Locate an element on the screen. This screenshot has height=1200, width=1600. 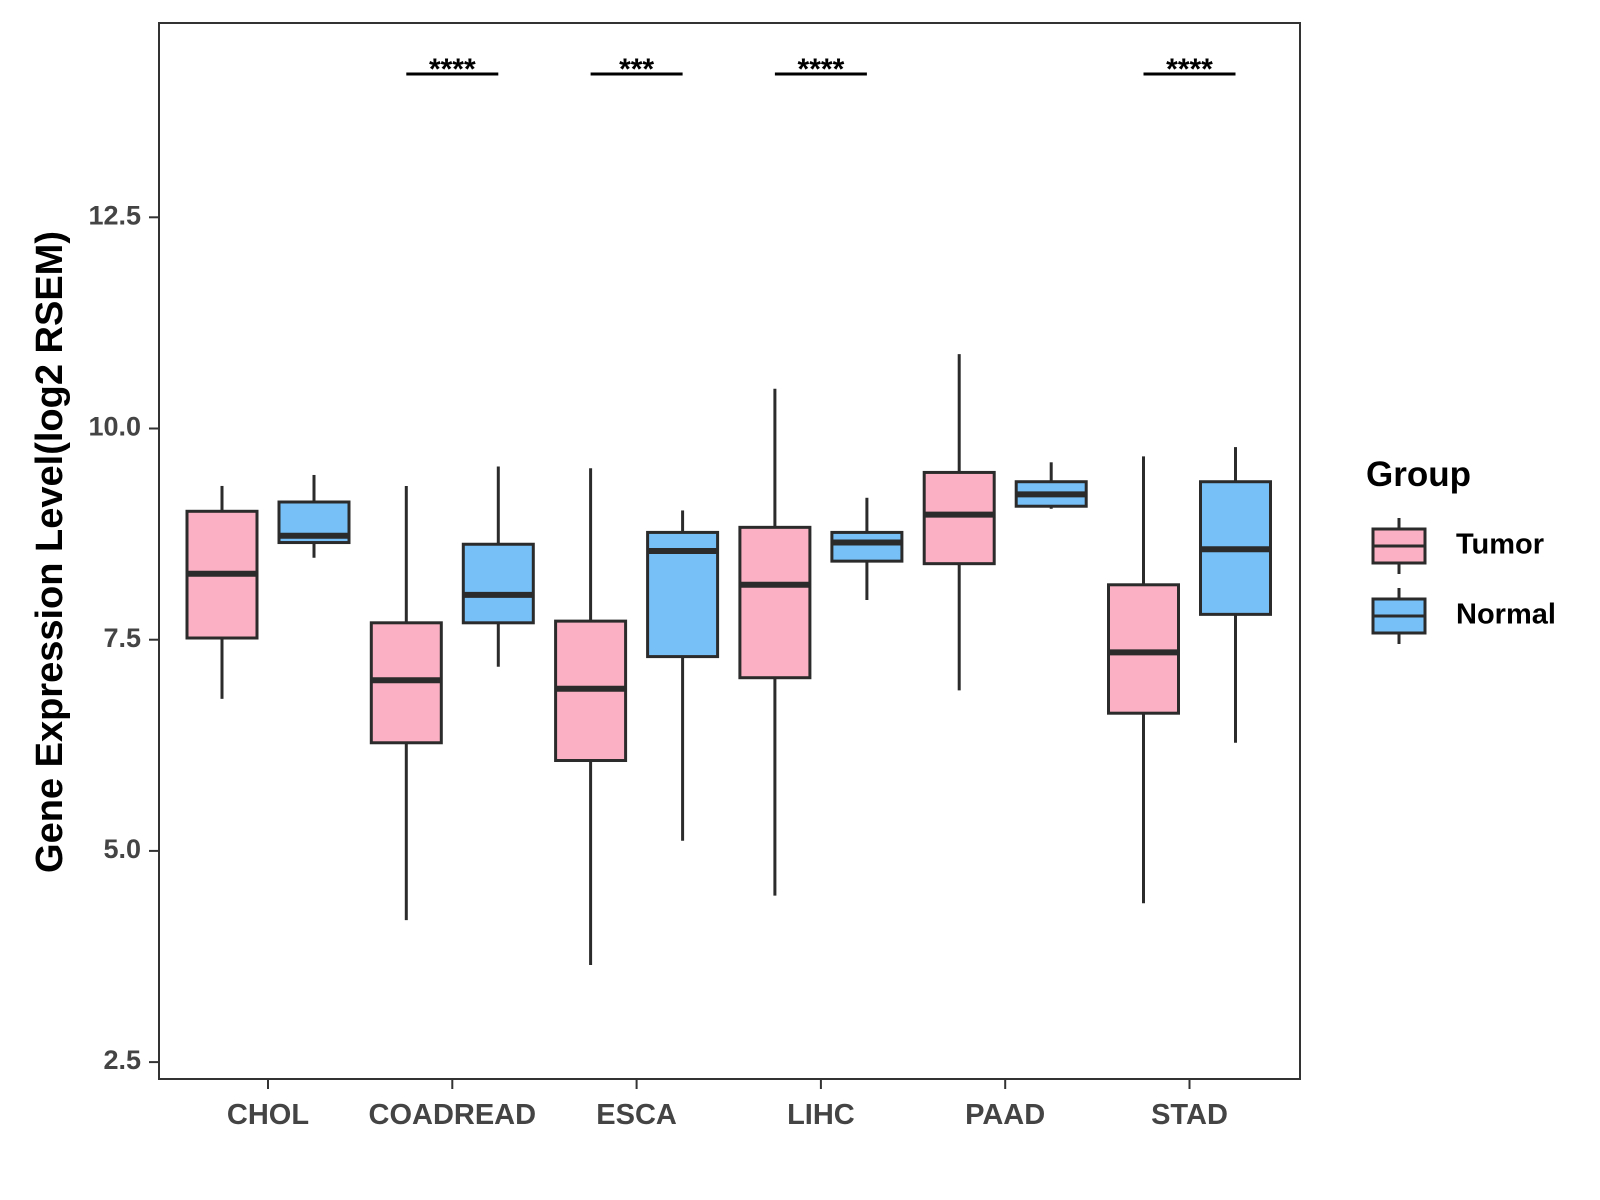
legend-item-tumor: Tumor is located at coordinates (1457, 546).